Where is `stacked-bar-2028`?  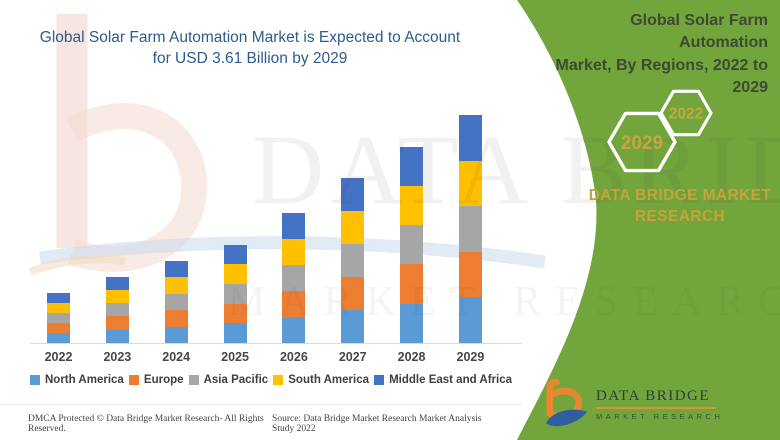 stacked-bar-2028 is located at coordinates (412, 244).